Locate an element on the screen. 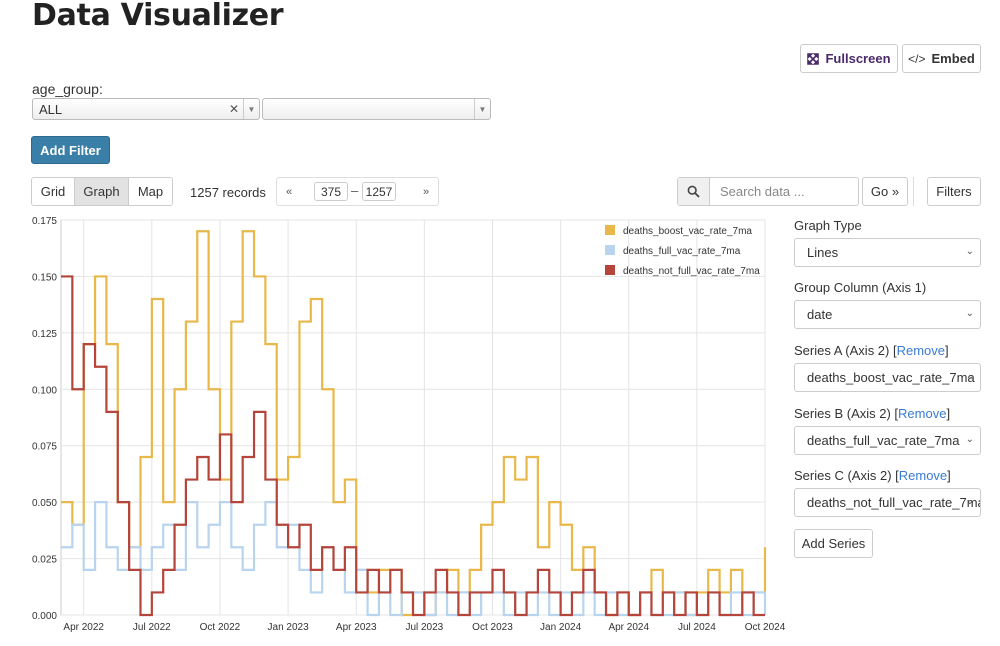 The height and width of the screenshot is (646, 1000). clear-icon: ✕ is located at coordinates (233, 109).